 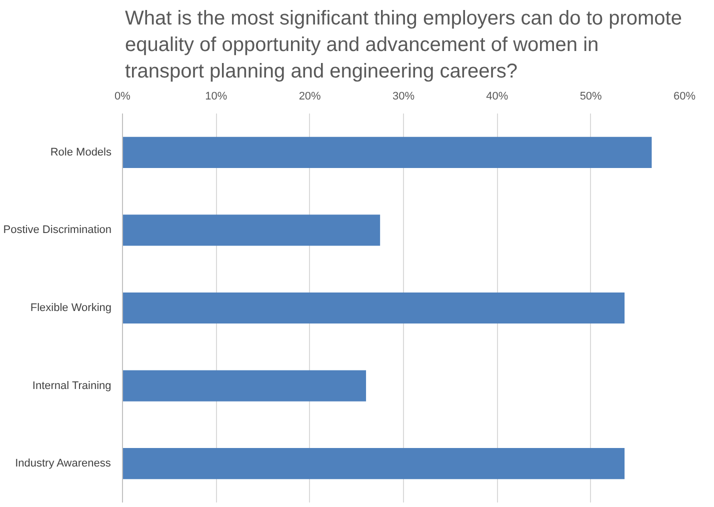 I want to click on x-tick-label: 10%, so click(x=216, y=96).